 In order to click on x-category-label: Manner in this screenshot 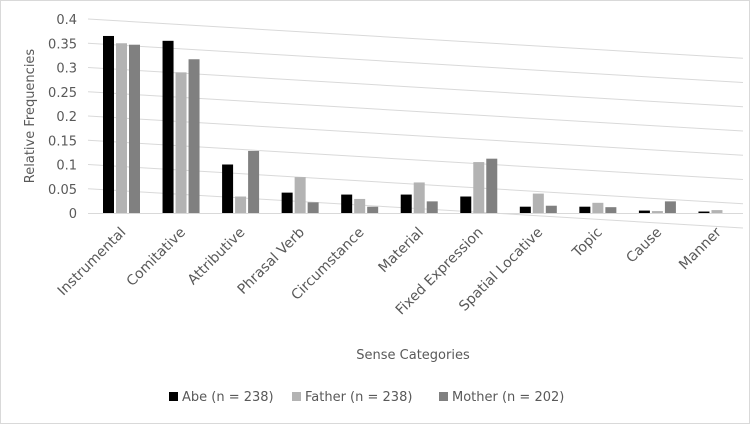, I will do `click(700, 248)`.